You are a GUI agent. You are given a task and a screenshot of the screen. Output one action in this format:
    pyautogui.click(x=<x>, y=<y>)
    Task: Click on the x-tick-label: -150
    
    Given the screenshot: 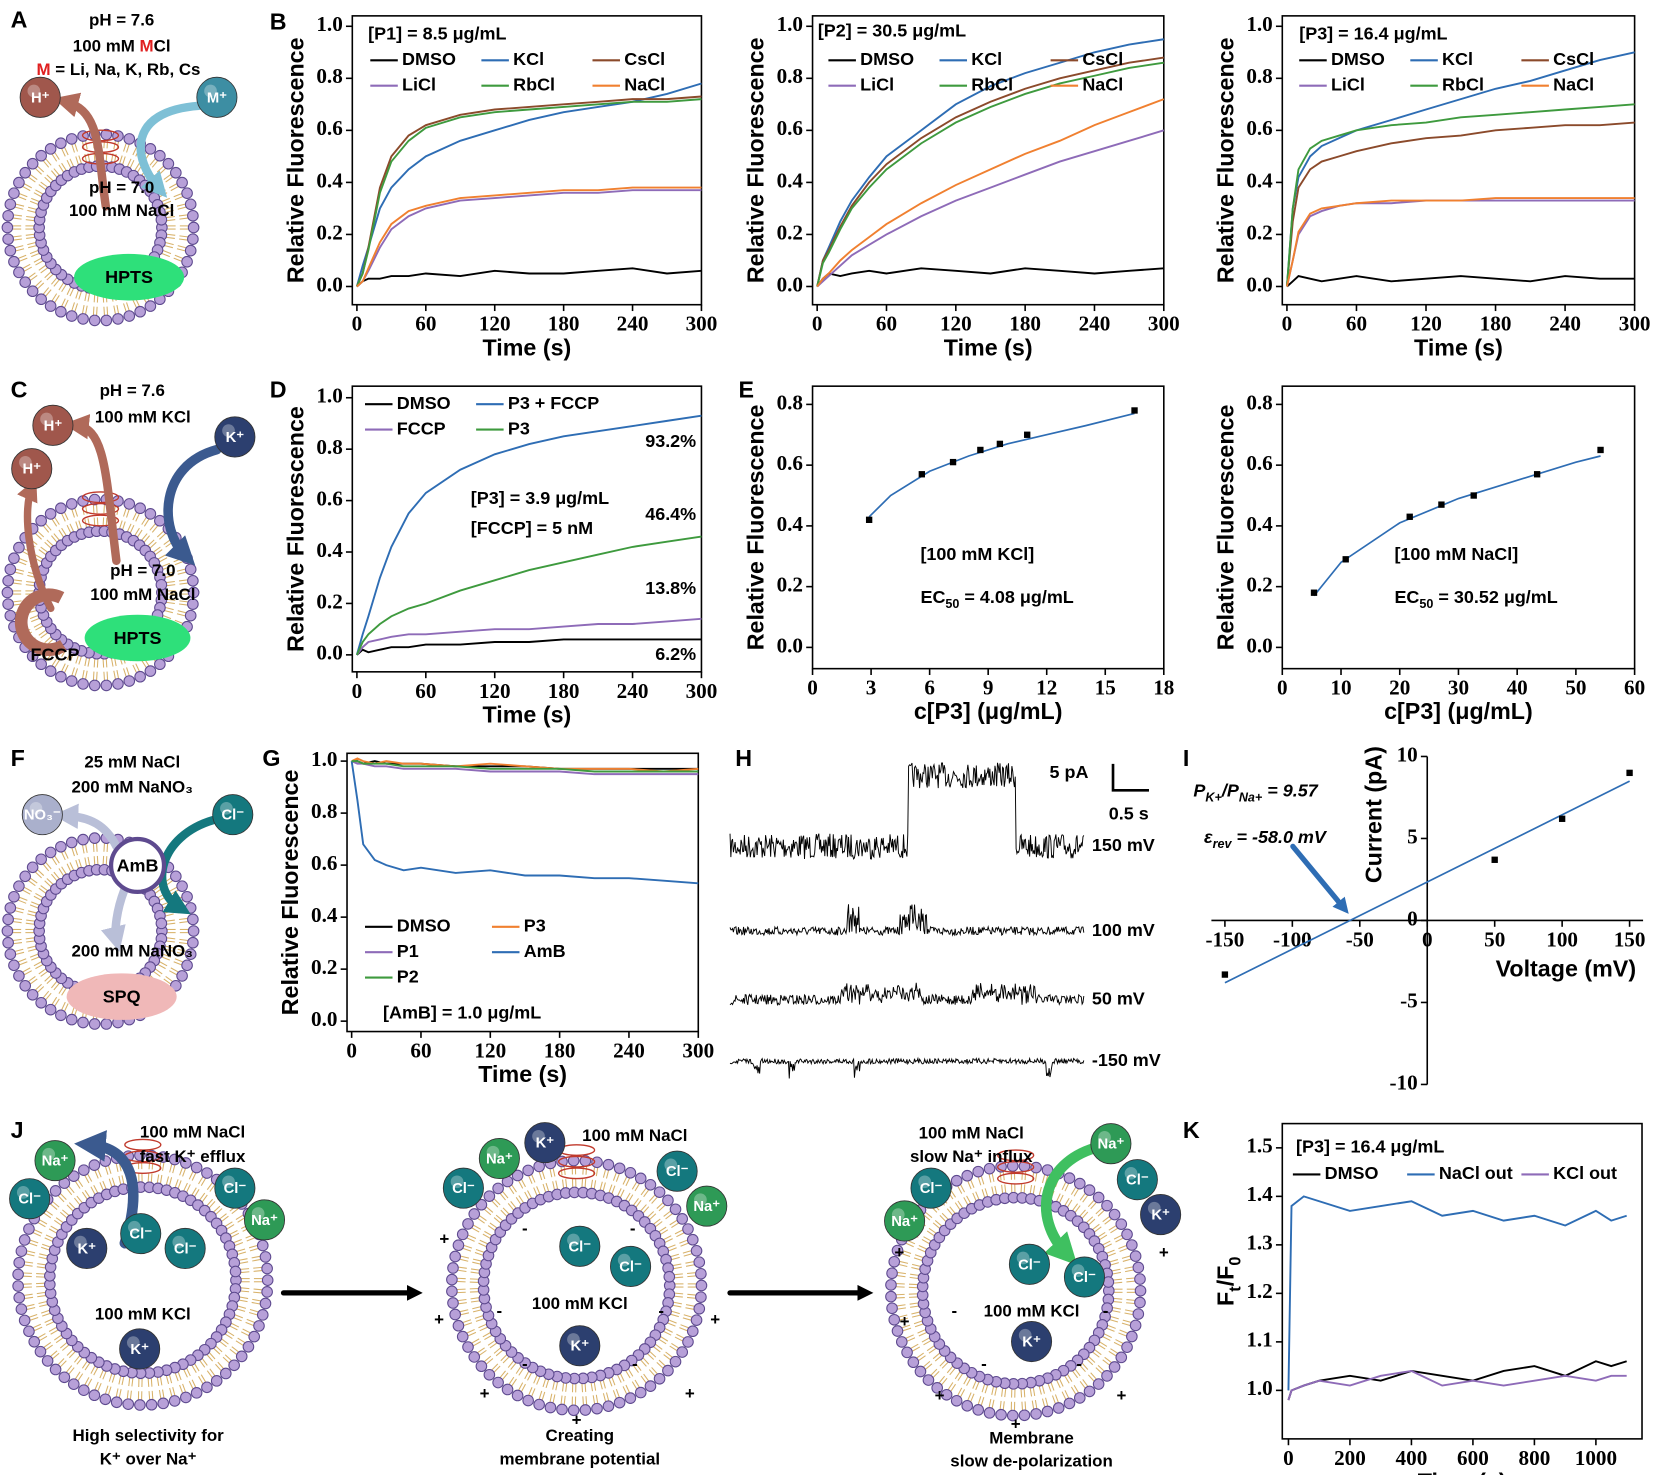 What is the action you would take?
    pyautogui.click(x=1225, y=939)
    